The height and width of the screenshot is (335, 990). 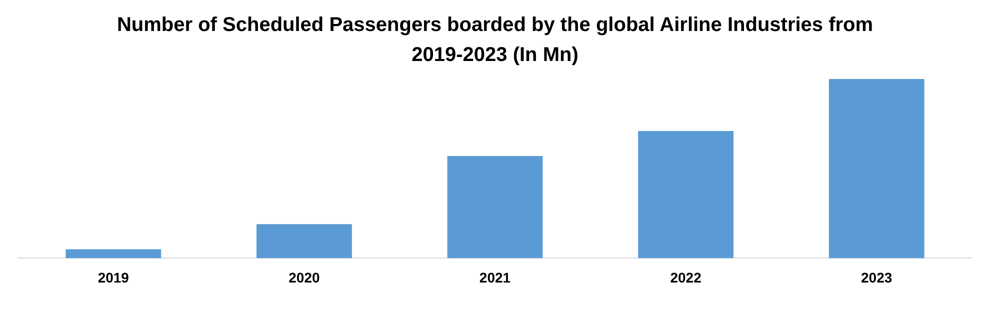 What do you see at coordinates (304, 277) in the screenshot?
I see `x-tick-label: 2020` at bounding box center [304, 277].